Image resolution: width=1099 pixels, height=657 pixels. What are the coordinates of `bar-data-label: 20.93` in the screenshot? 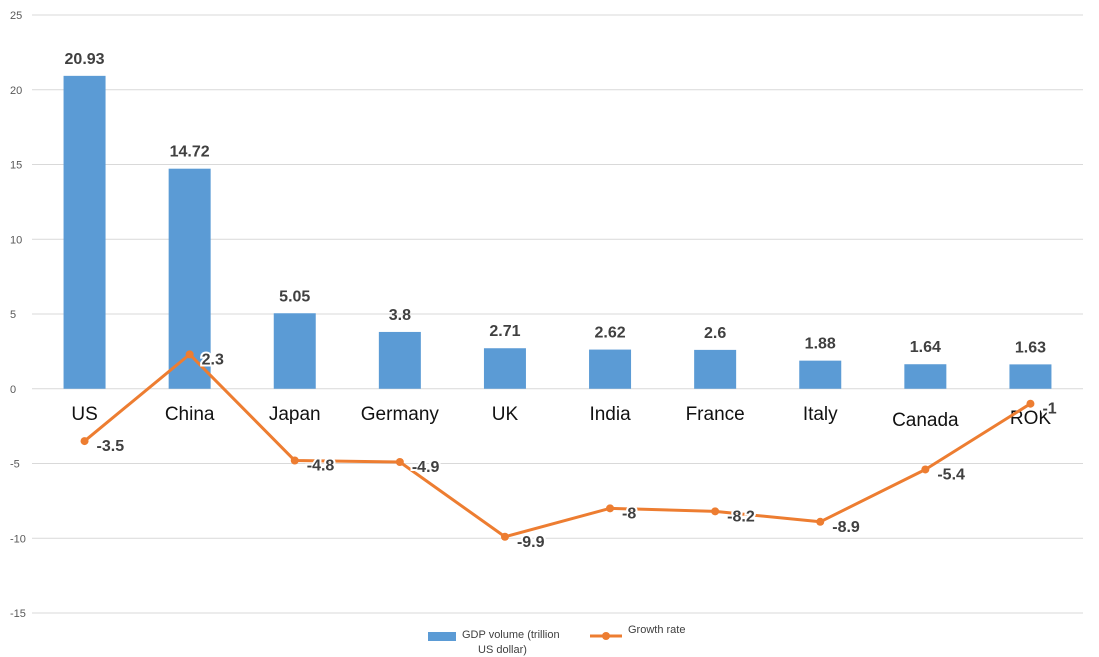 It's located at (85, 59).